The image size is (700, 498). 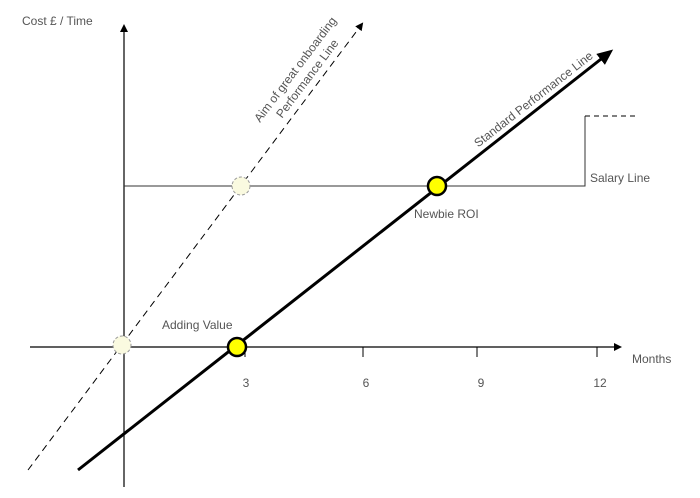 What do you see at coordinates (651, 359) in the screenshot?
I see `x-axis-label: Months` at bounding box center [651, 359].